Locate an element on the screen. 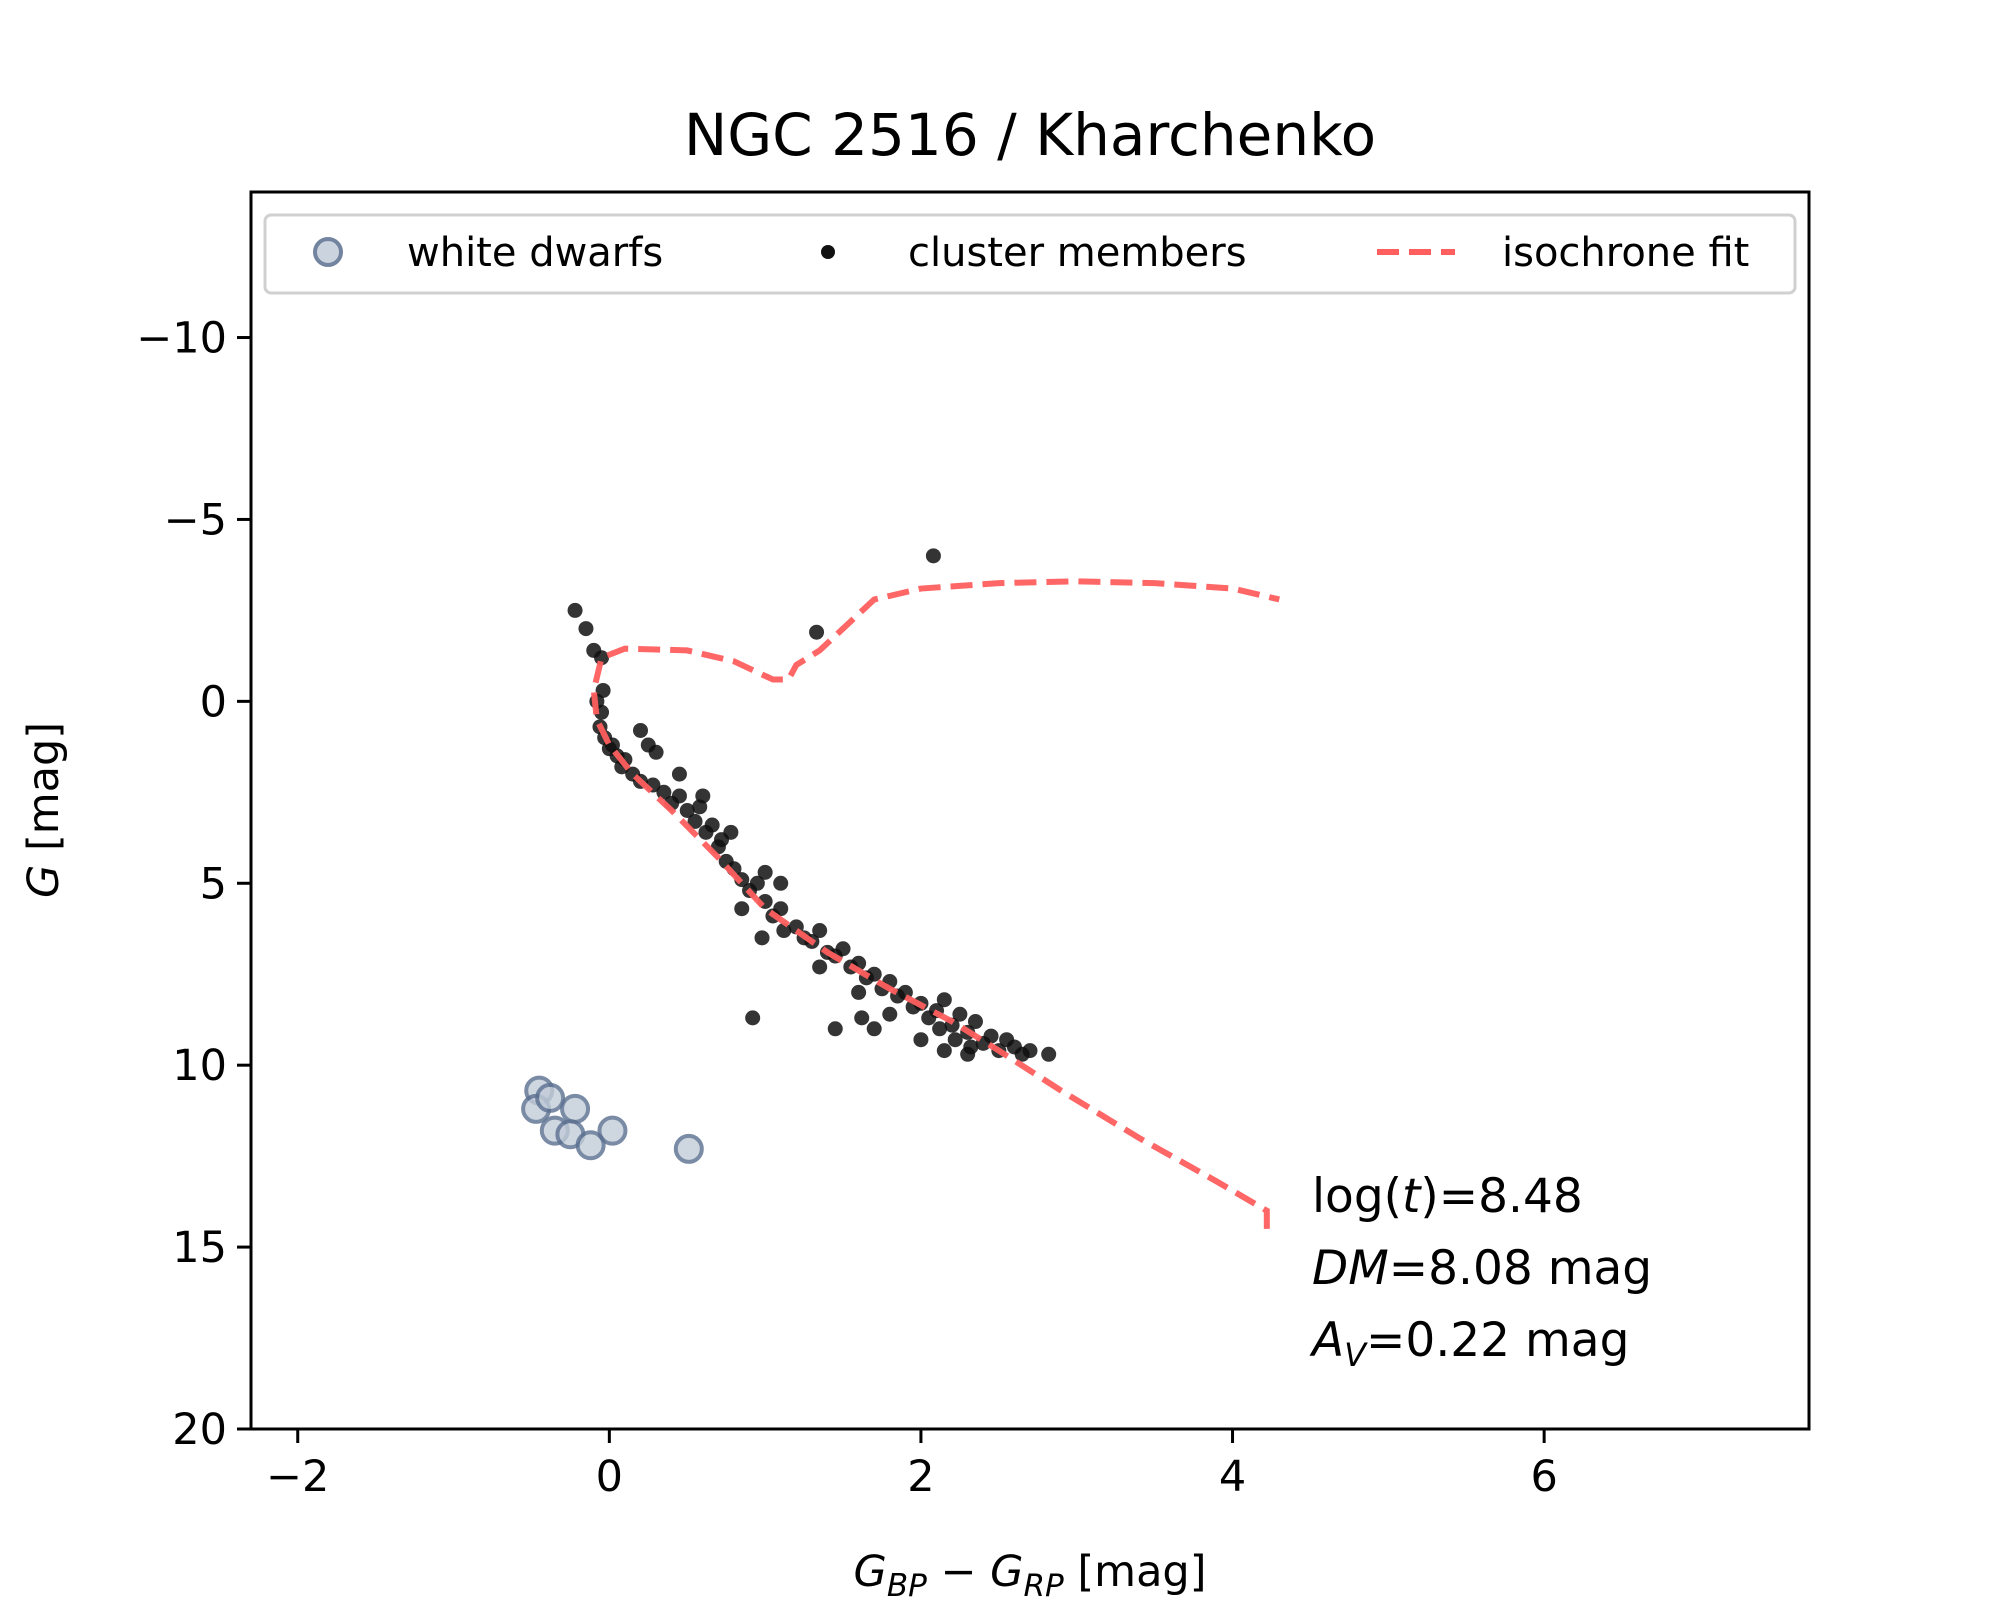 The height and width of the screenshot is (1600, 2000). legend-label-white-dwarfs: white dwarfs is located at coordinates (535, 253).